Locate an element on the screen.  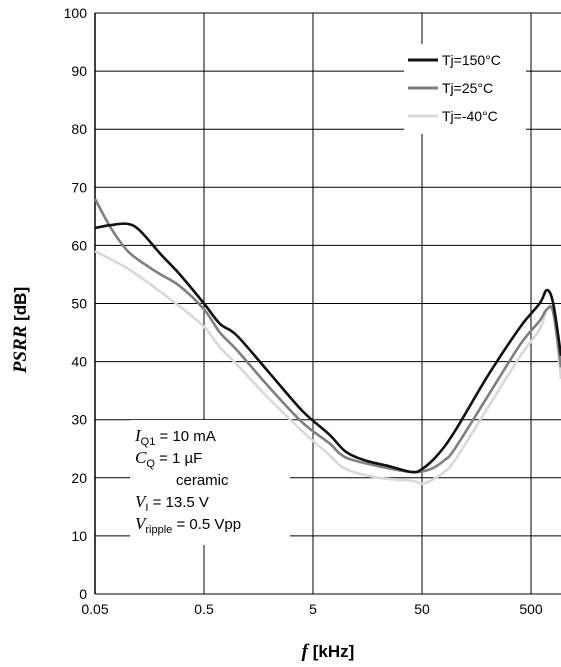
y-axis-unit: [dB] is located at coordinates (20, 304).